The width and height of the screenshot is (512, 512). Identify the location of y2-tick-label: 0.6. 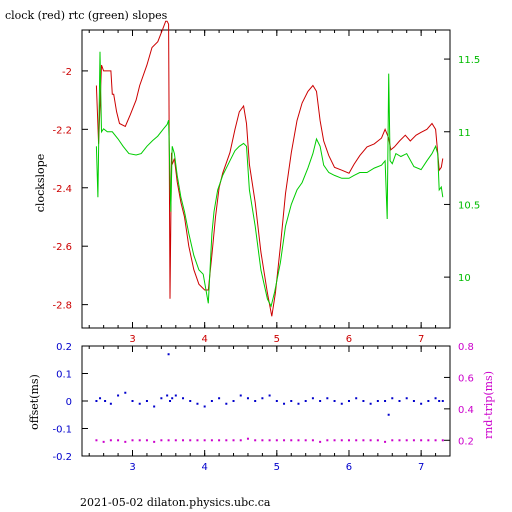
(466, 378).